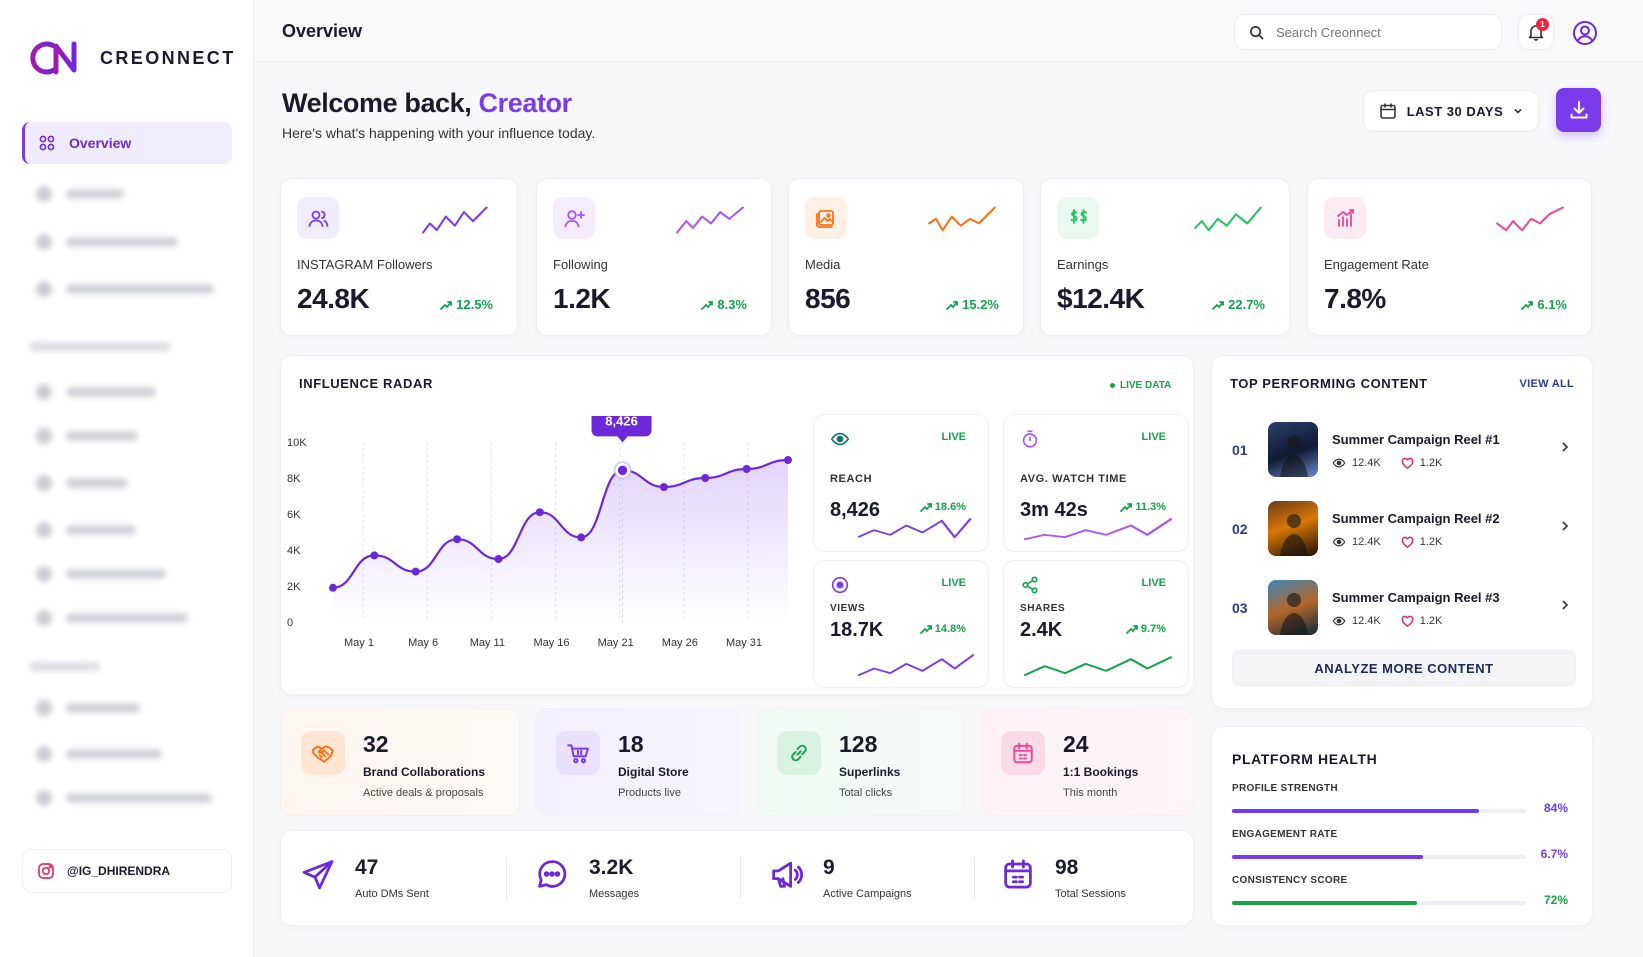  What do you see at coordinates (680, 643) in the screenshot?
I see `x-tick-label: May 26` at bounding box center [680, 643].